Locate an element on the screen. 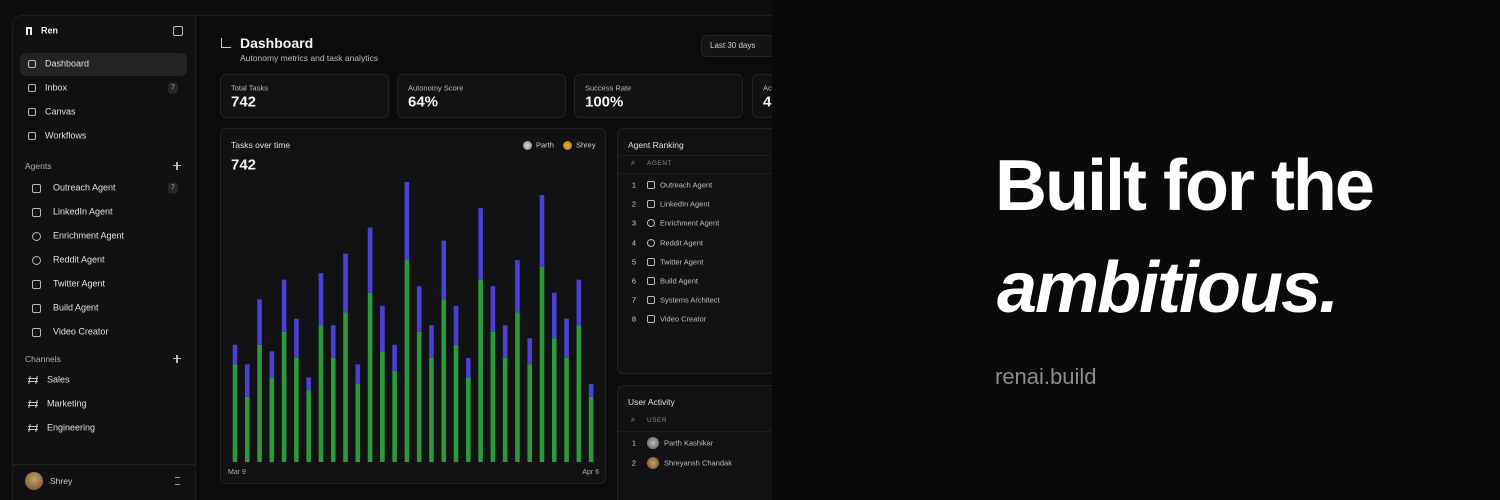 Image resolution: width=1500 pixels, height=500 pixels. agent-label: Twitter Agent is located at coordinates (79, 283).